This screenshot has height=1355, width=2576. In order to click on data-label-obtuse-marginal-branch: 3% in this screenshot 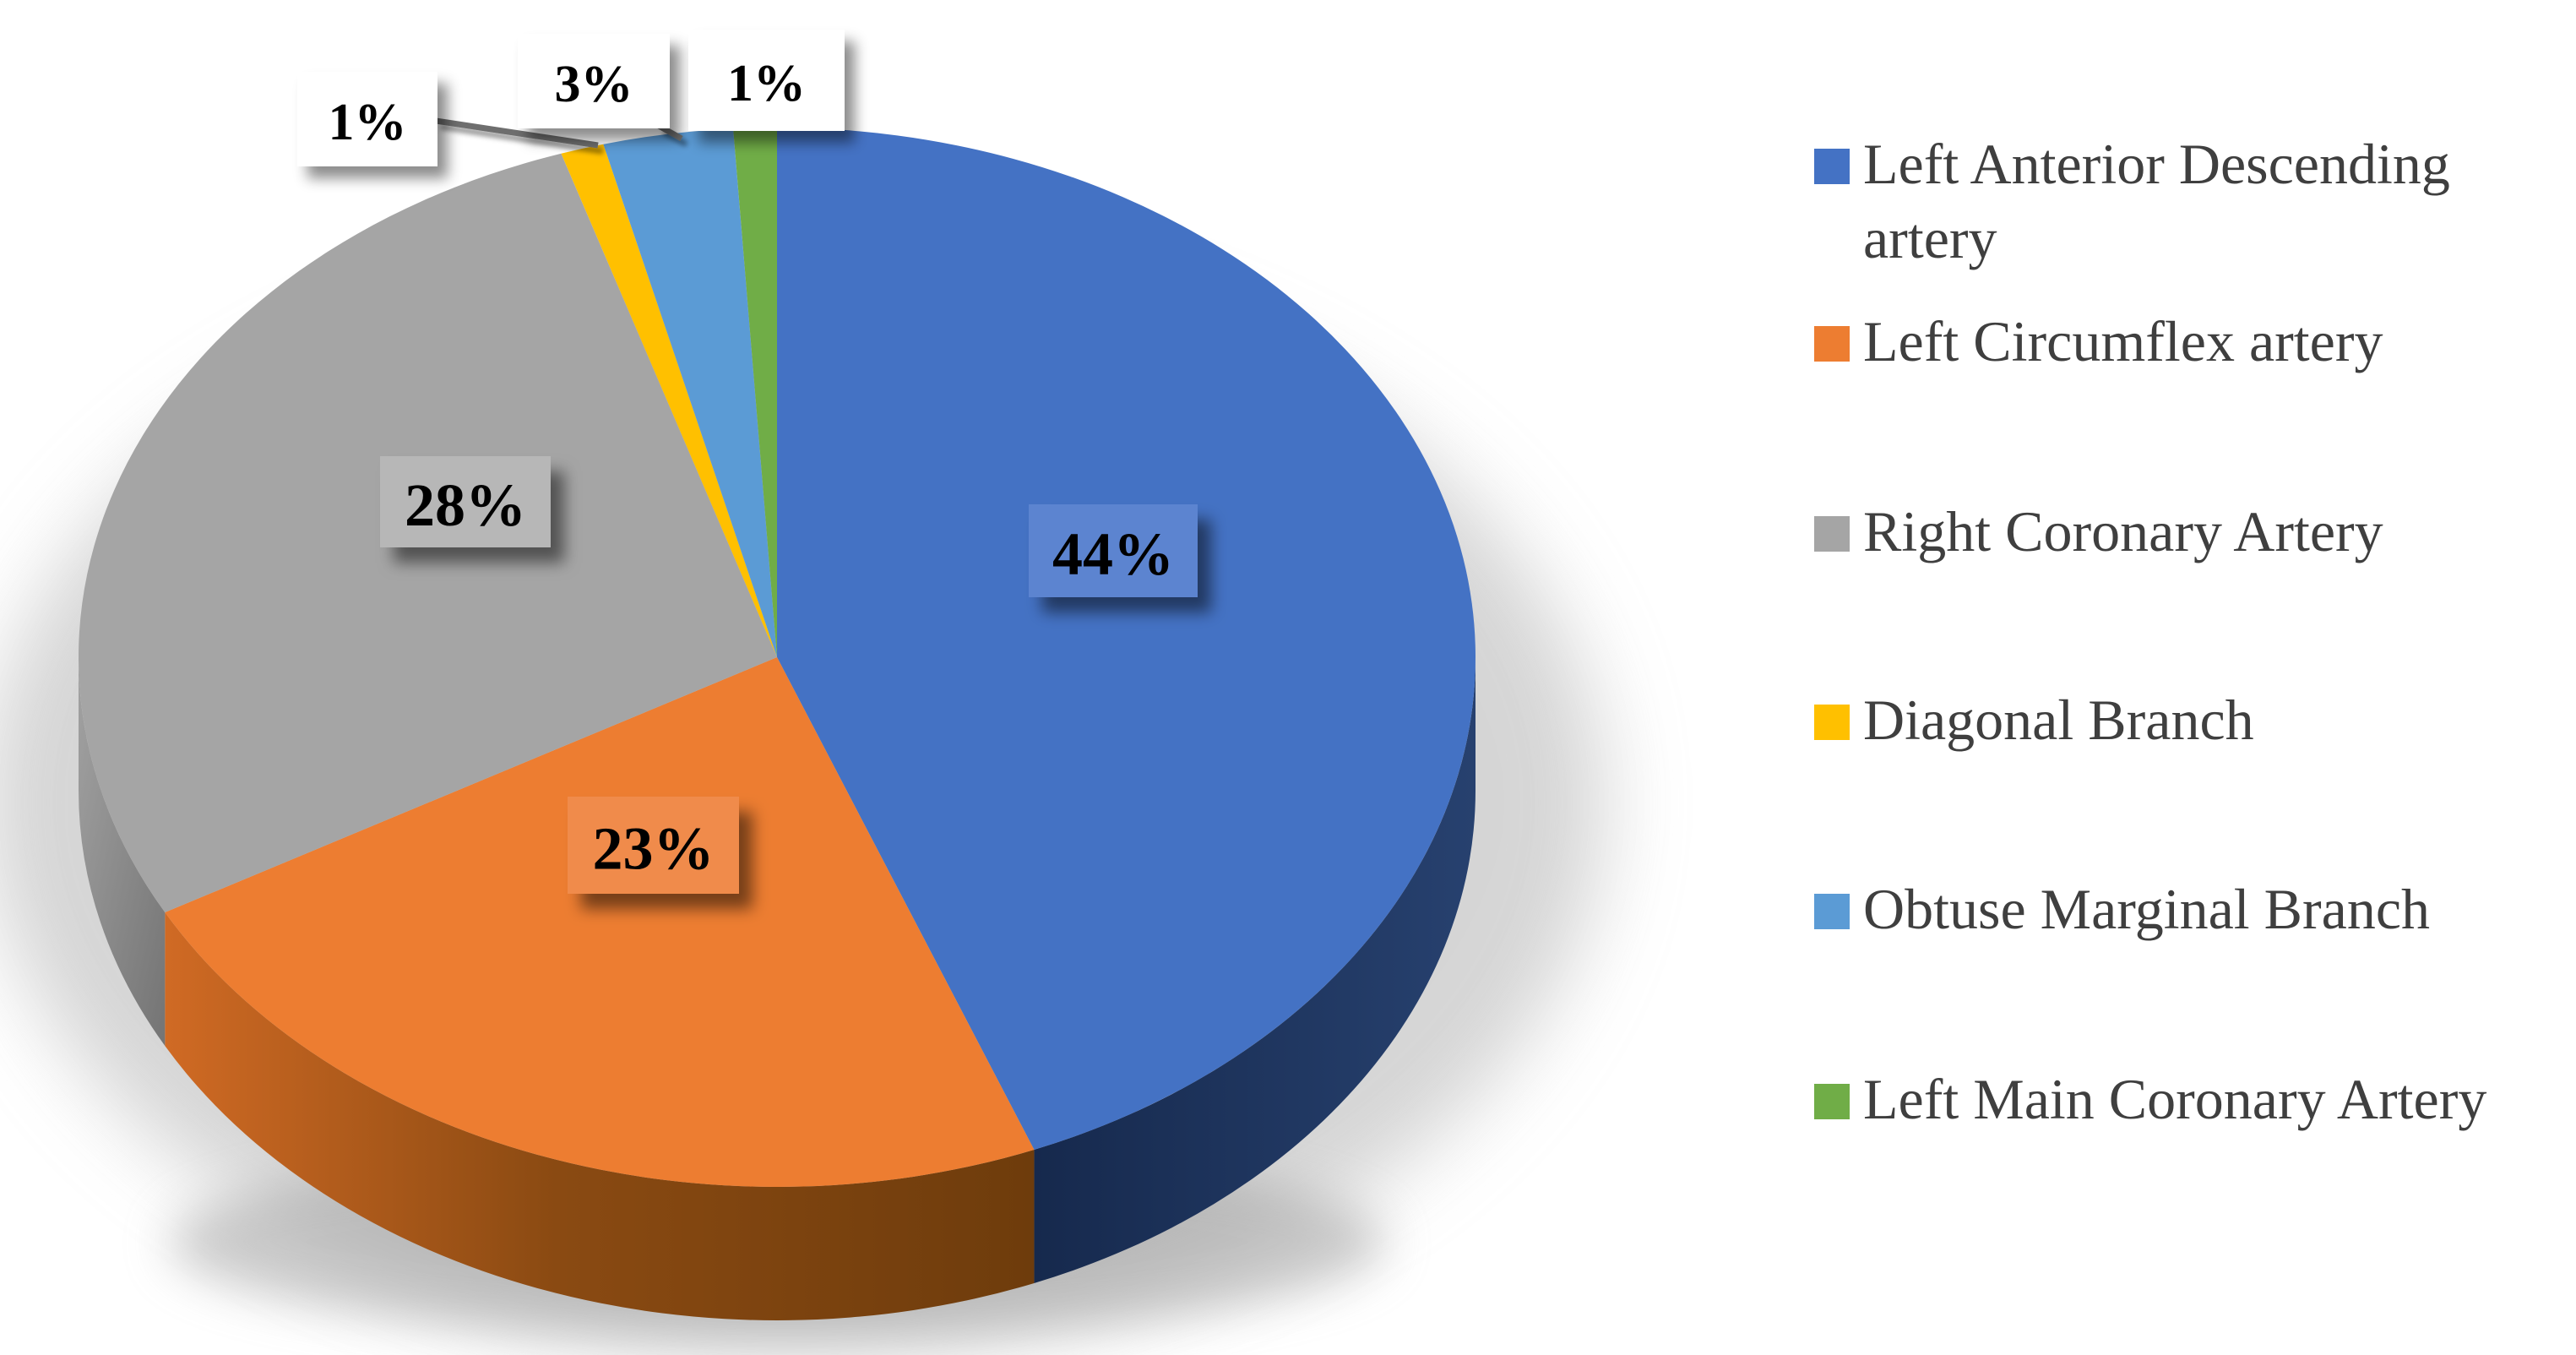, I will do `click(594, 81)`.